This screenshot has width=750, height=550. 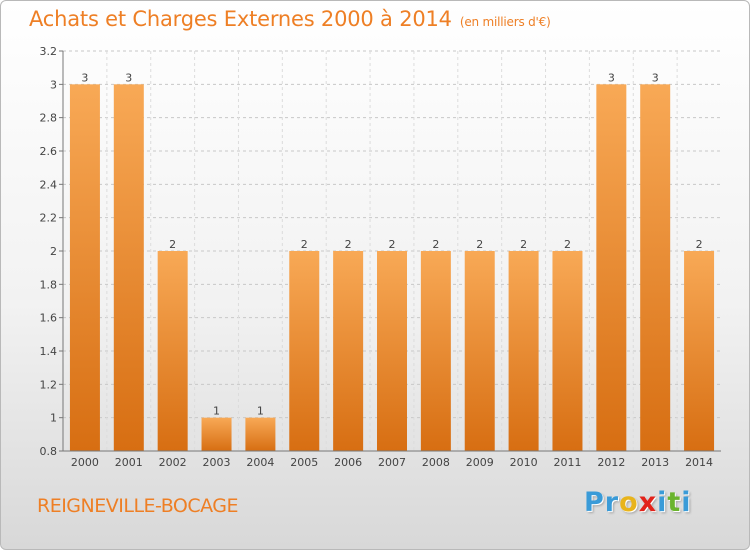 What do you see at coordinates (612, 502) in the screenshot?
I see `logo-letter: r` at bounding box center [612, 502].